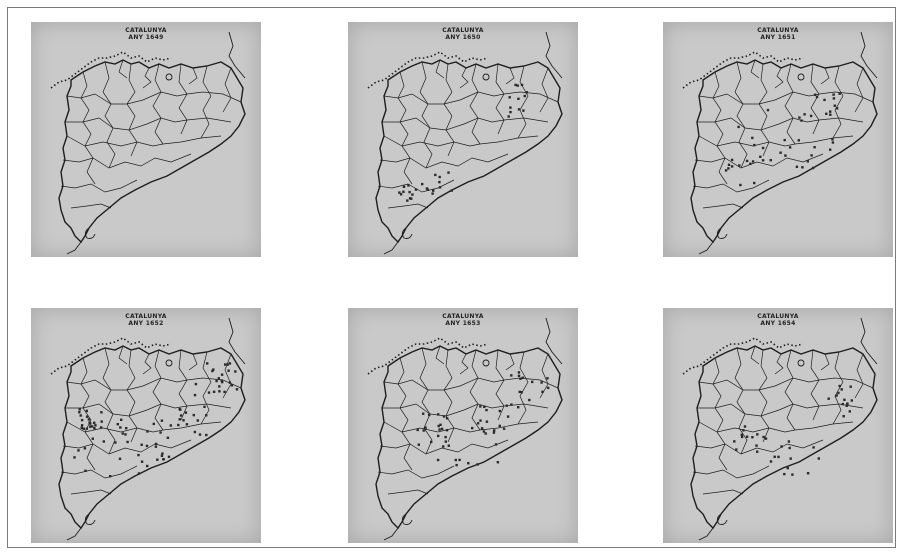 The height and width of the screenshot is (555, 905). What do you see at coordinates (486, 77) in the screenshot?
I see `andorra-circle` at bounding box center [486, 77].